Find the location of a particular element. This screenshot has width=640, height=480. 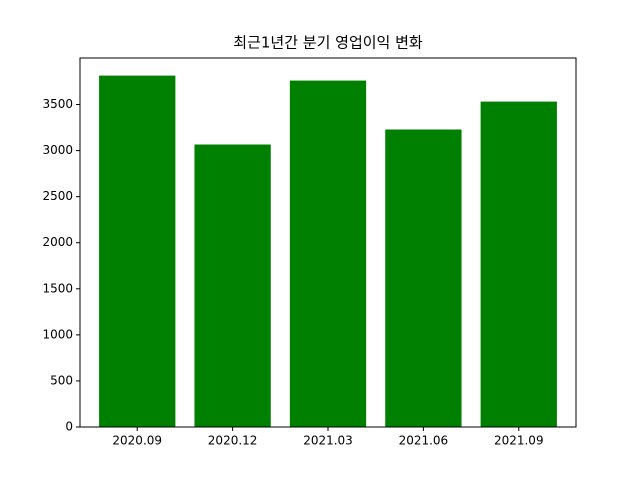

x-tick-label: 2021.09 is located at coordinates (519, 441).